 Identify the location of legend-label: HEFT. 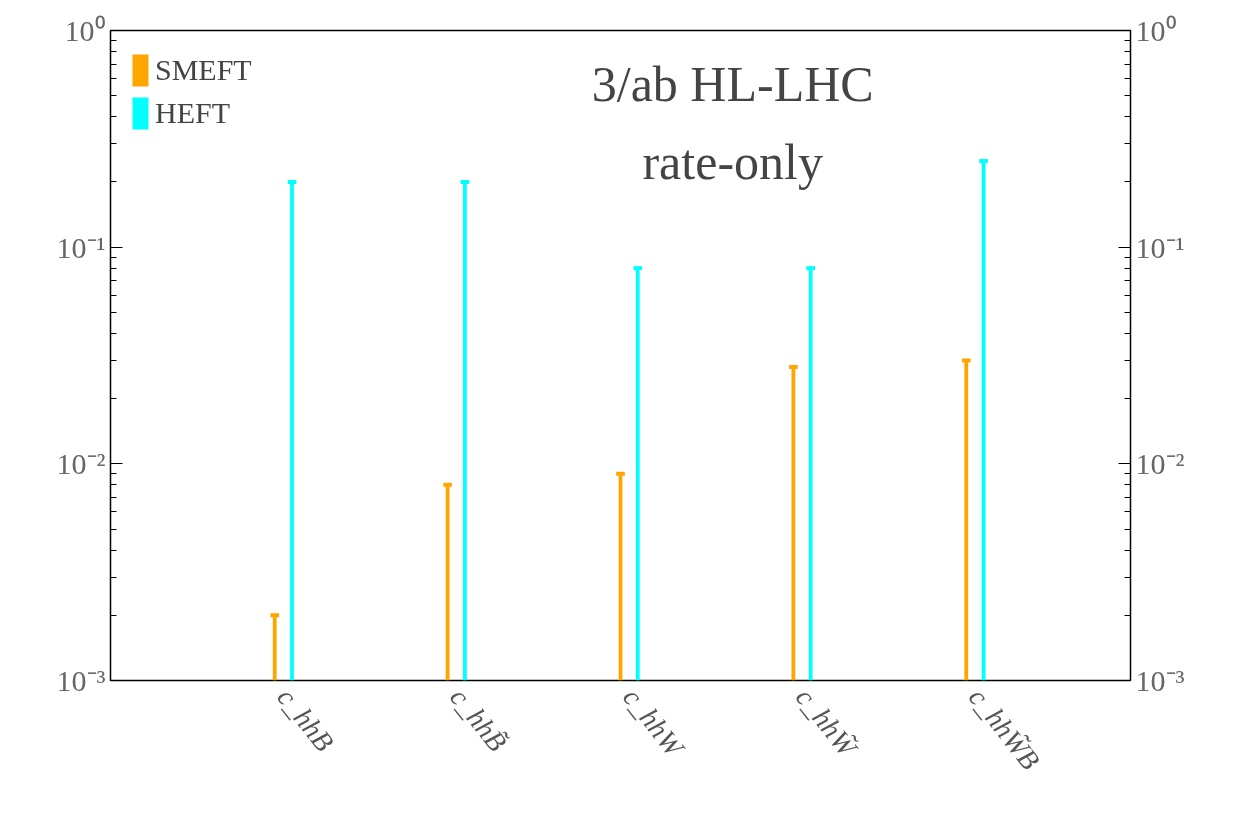
(192, 113).